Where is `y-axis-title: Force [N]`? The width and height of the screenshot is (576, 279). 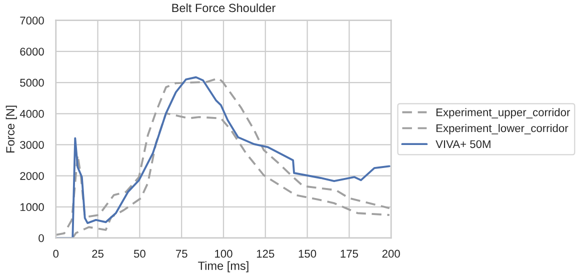
y-axis-title: Force [N] is located at coordinates (11, 129).